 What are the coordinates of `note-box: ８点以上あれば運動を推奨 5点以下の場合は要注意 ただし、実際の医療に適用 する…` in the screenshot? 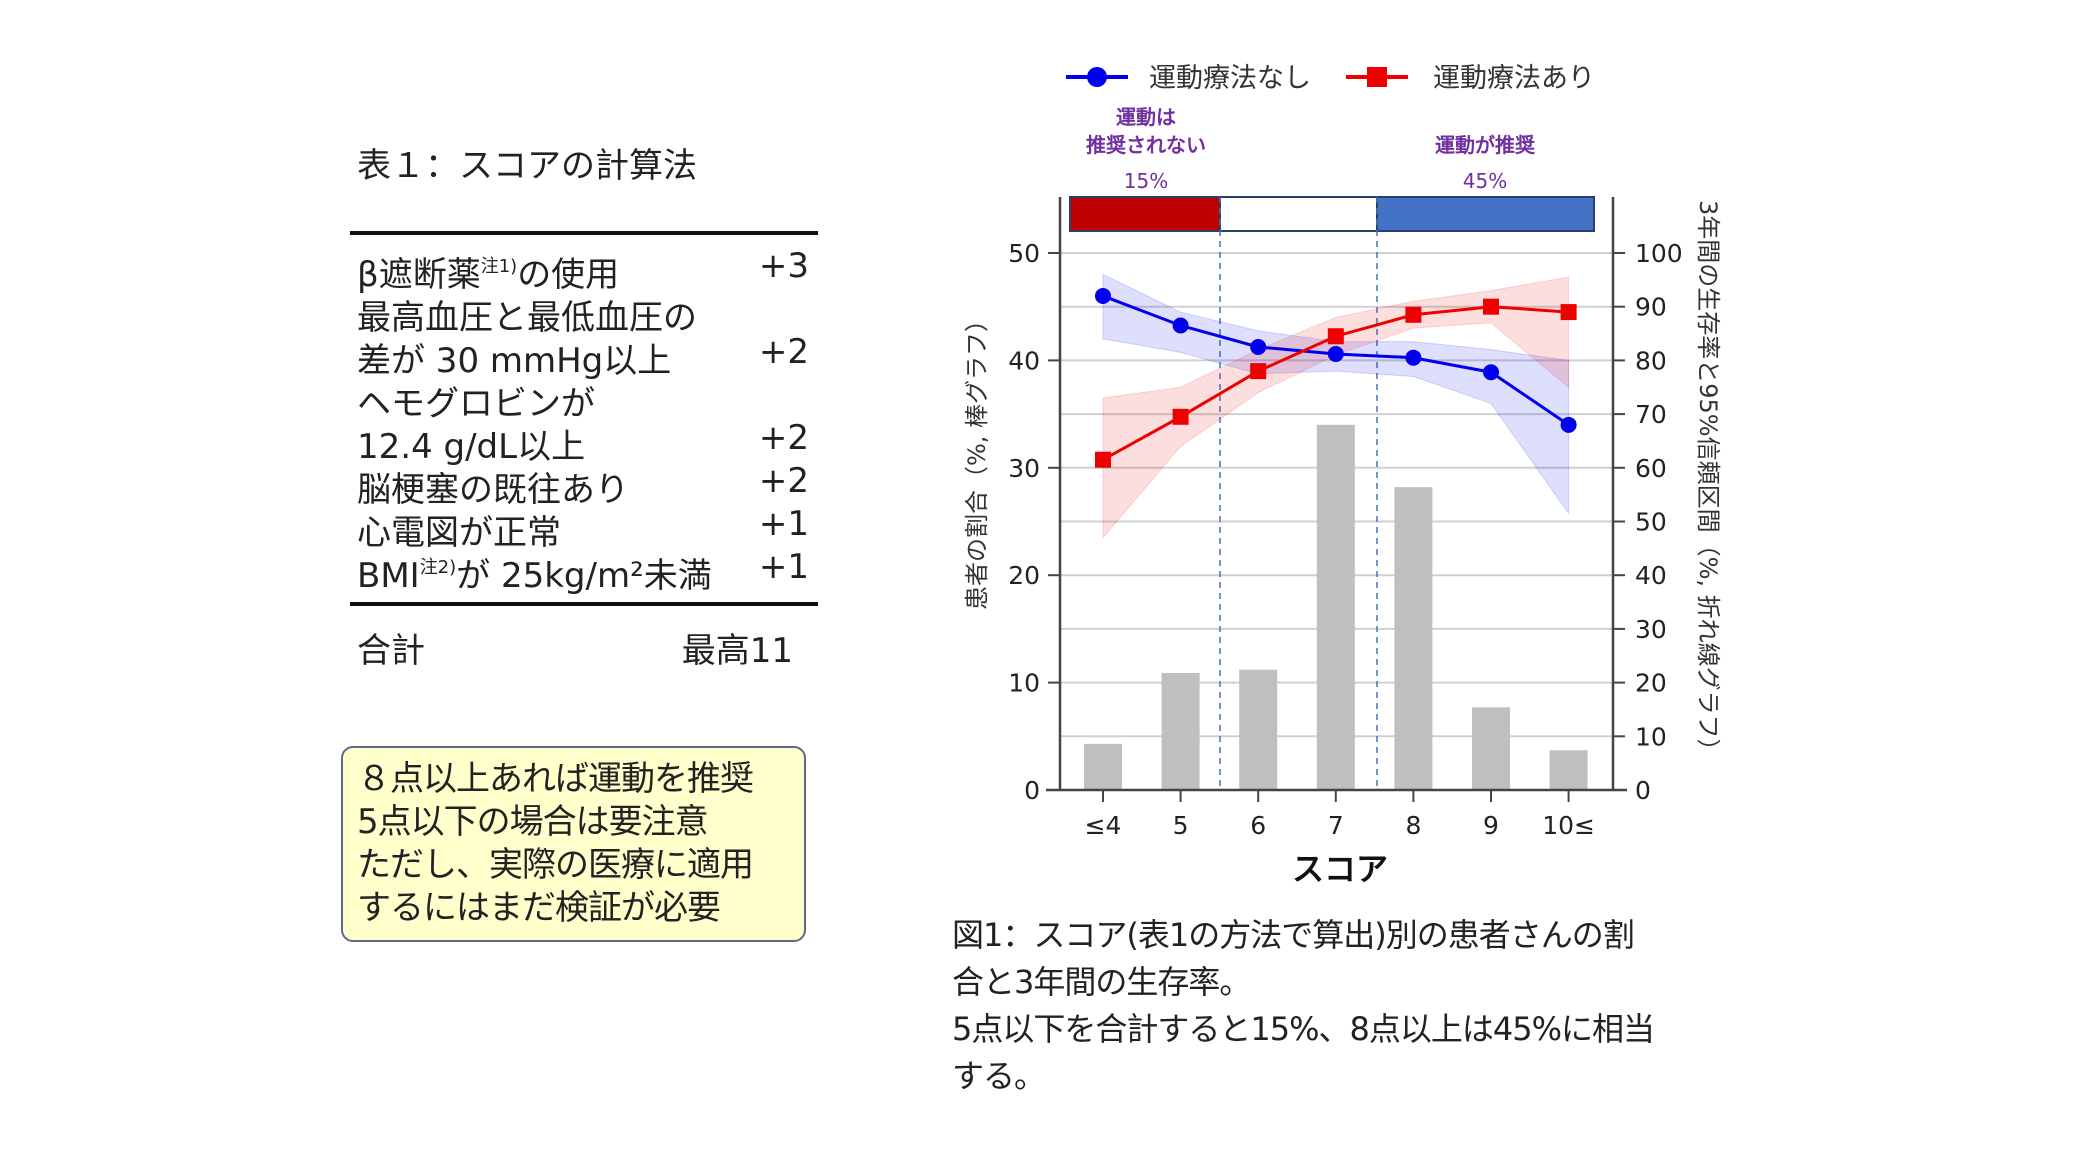 It's located at (573, 844).